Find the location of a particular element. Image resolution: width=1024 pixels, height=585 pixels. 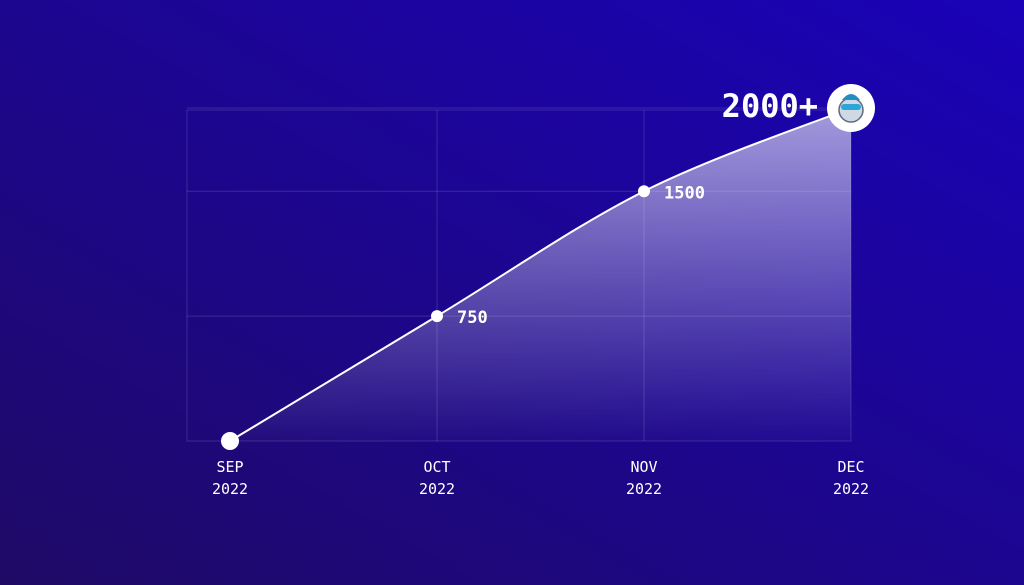

x-tick-label: NOV 2022 is located at coordinates (644, 478).